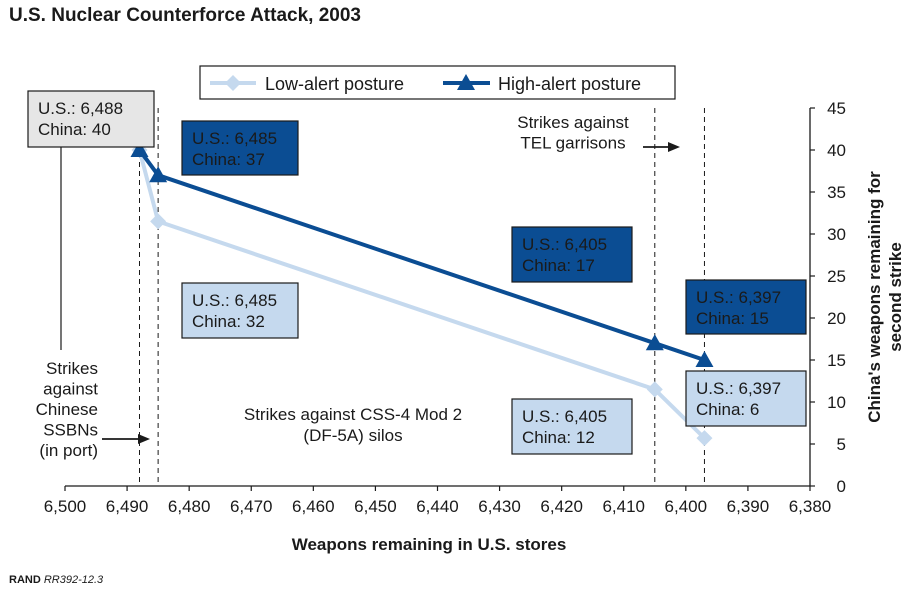 The image size is (921, 603). What do you see at coordinates (68, 450) in the screenshot?
I see `ssbn-annotation-line: (in port)` at bounding box center [68, 450].